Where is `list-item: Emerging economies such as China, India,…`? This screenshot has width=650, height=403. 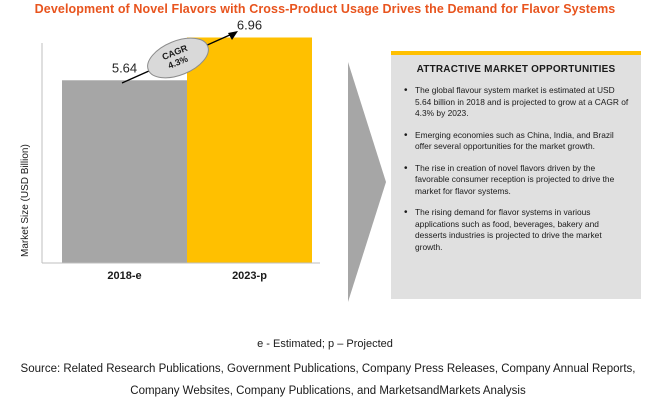
list-item: Emerging economies such as China, India,… is located at coordinates (517, 141).